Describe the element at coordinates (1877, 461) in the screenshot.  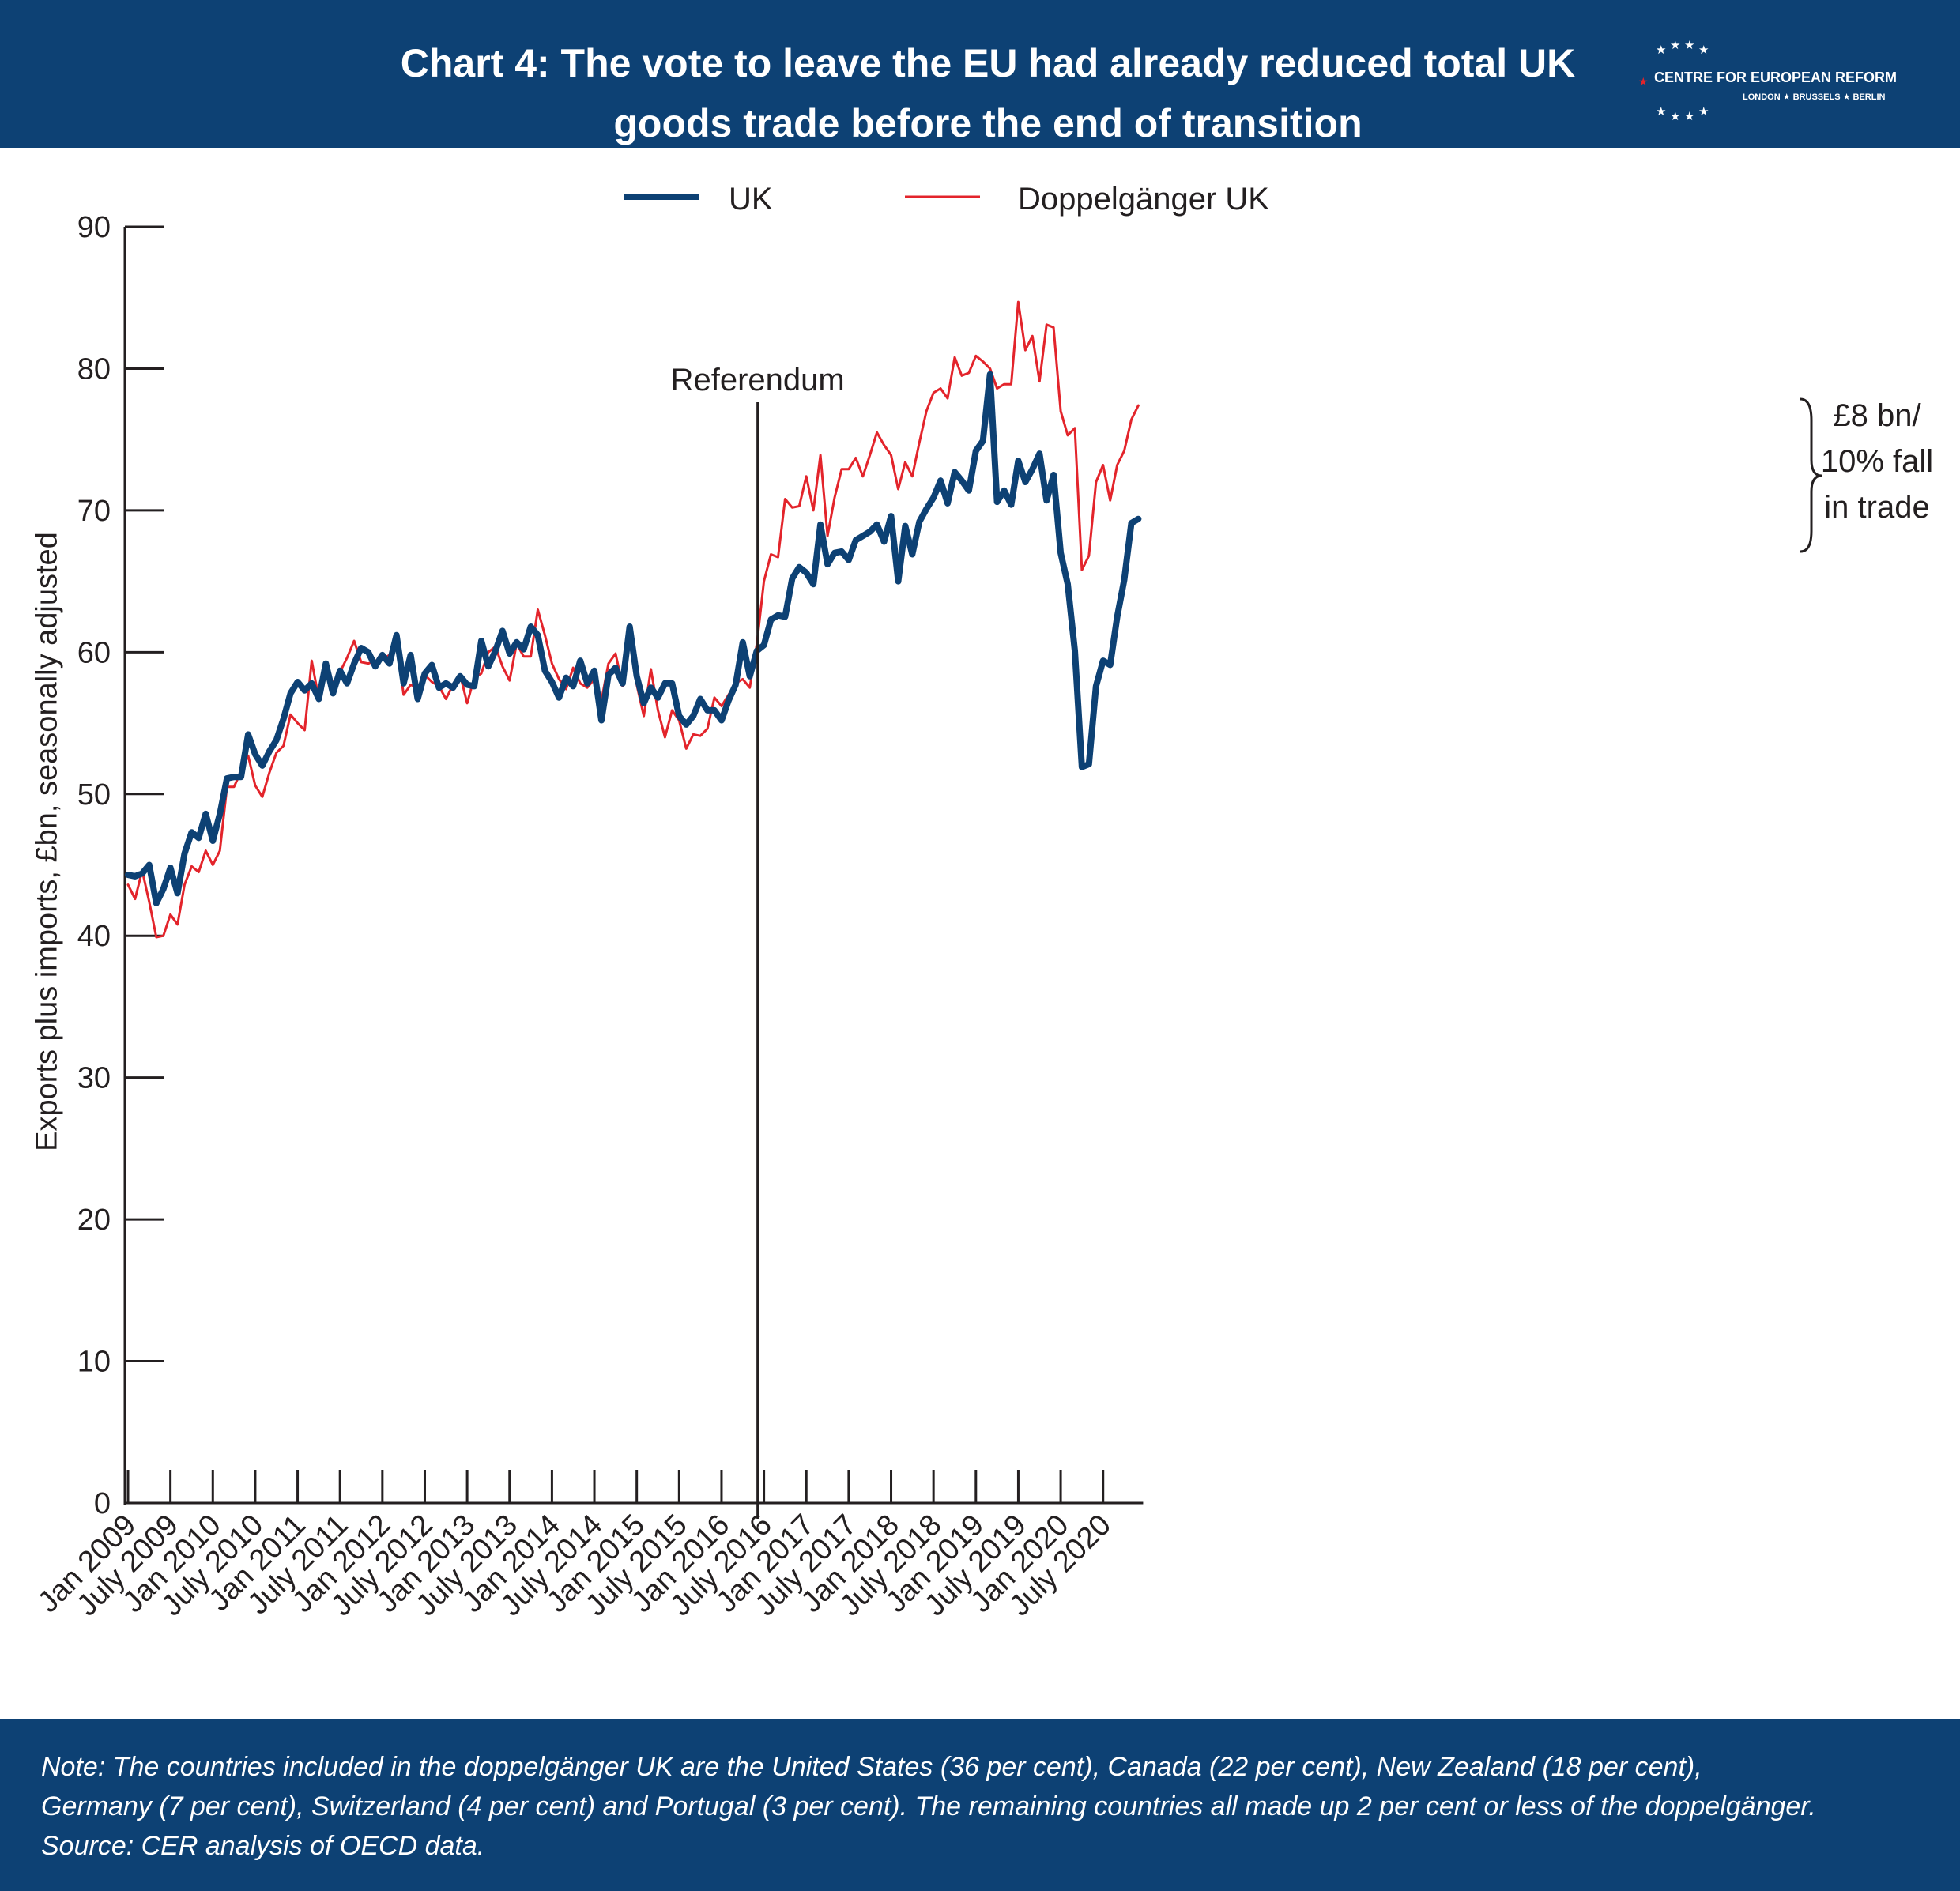
I see `gap-annotation-line-2: 10% fall` at that location.